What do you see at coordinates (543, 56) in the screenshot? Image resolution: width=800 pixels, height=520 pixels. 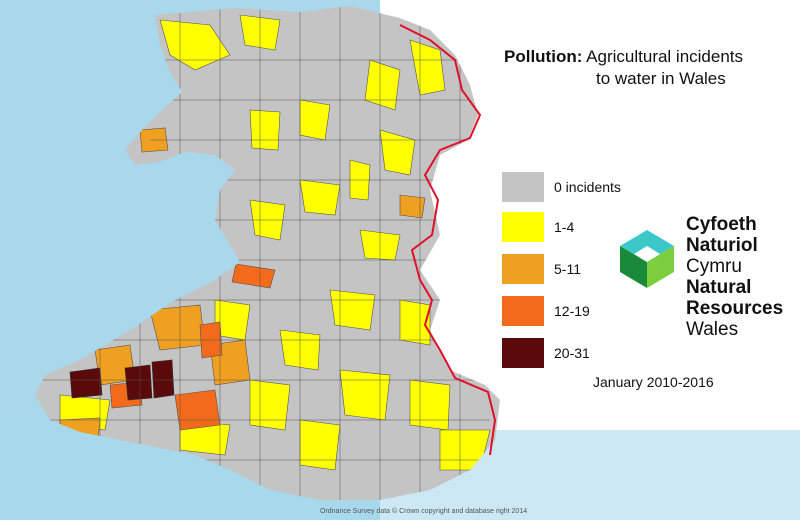 I see `title-prefix: Pollution:` at bounding box center [543, 56].